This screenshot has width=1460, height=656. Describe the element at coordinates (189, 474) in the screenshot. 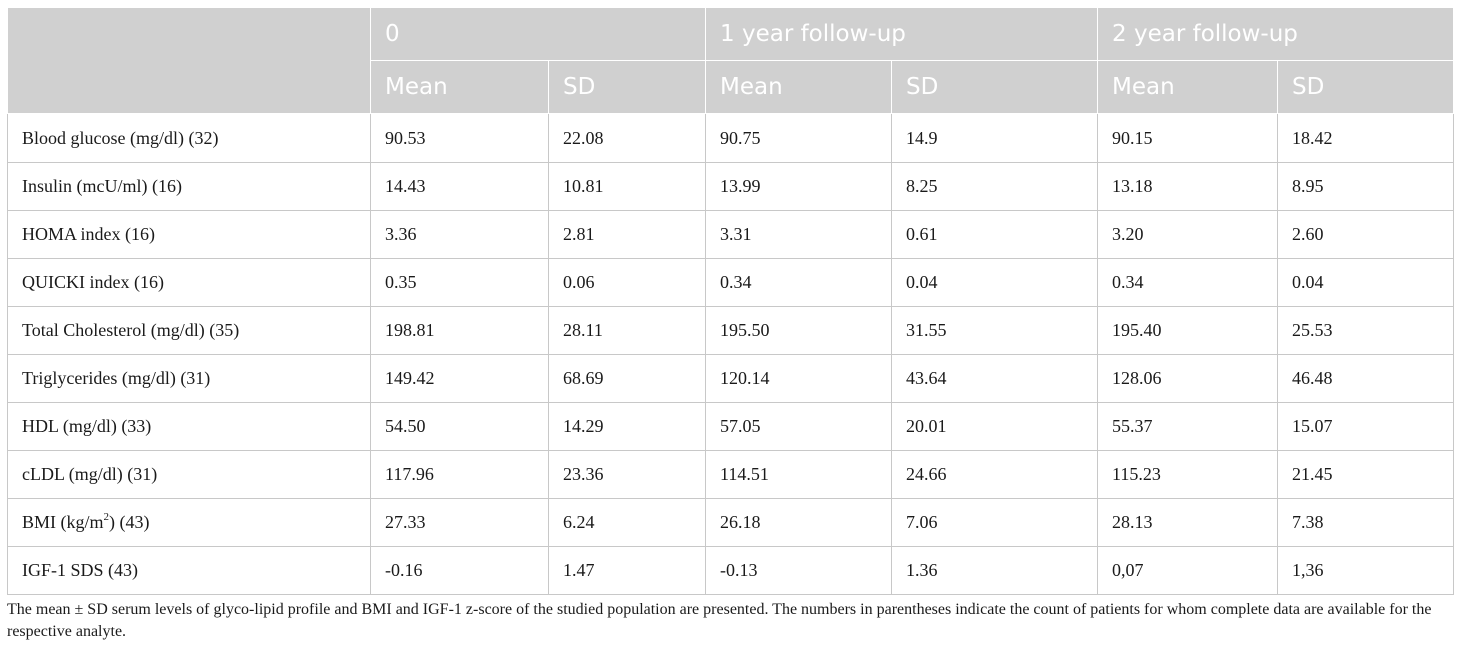

I see `row-label: cLDL (mg/dl) (31)` at that location.